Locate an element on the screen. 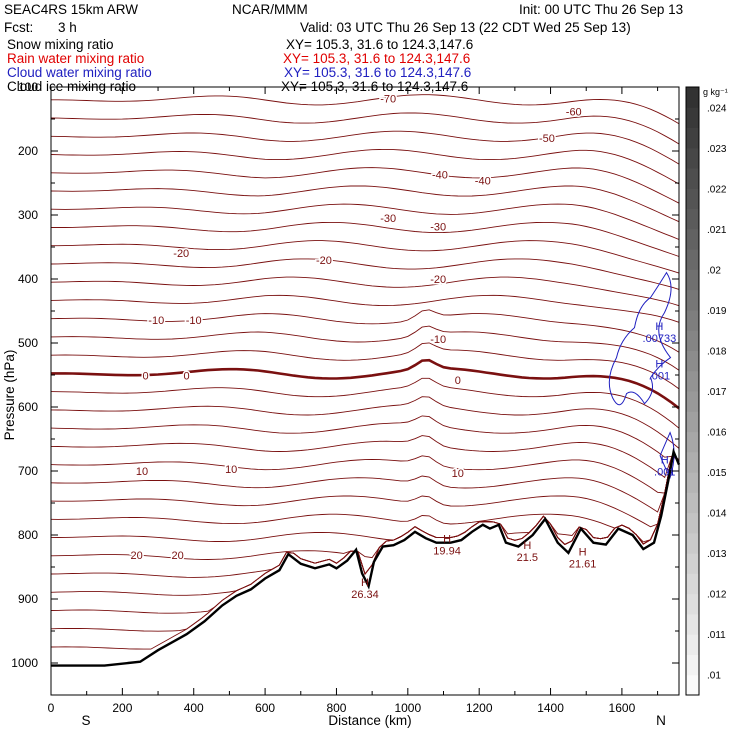  colorbar-frame is located at coordinates (692, 391).